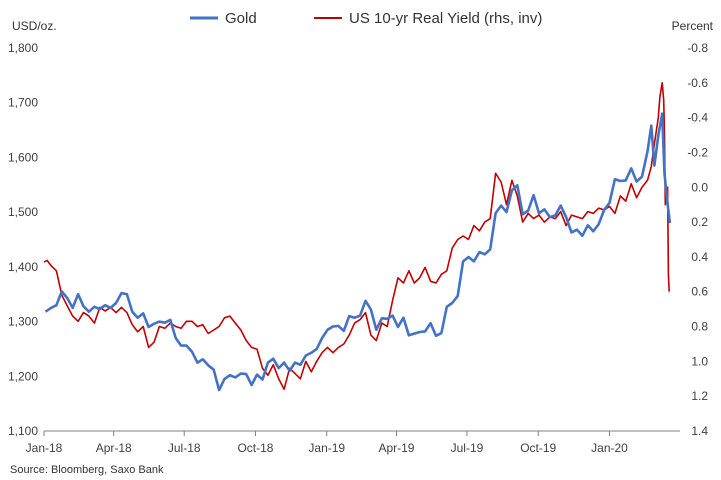 This screenshot has height=480, width=721. I want to click on right-tick-label: 0.6, so click(699, 292).